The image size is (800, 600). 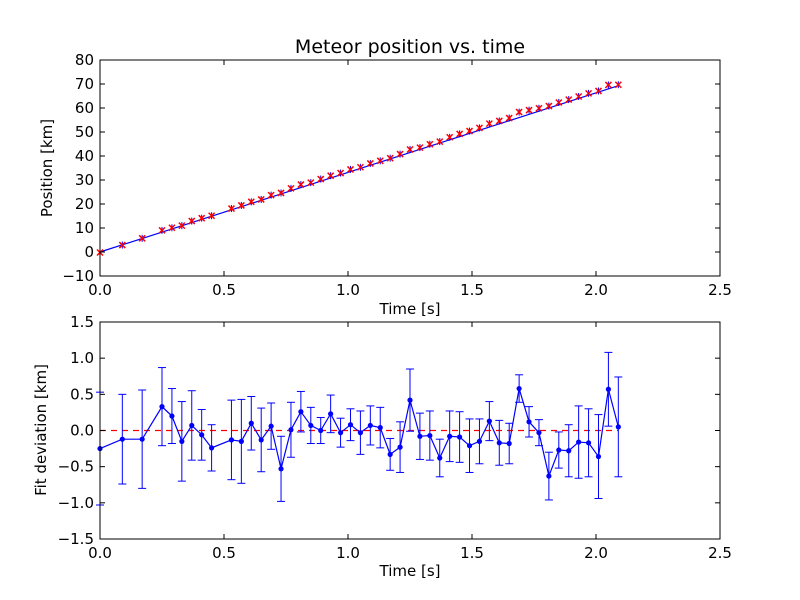 I want to click on deviation-y-tick-label: 0.0, so click(x=82, y=431).